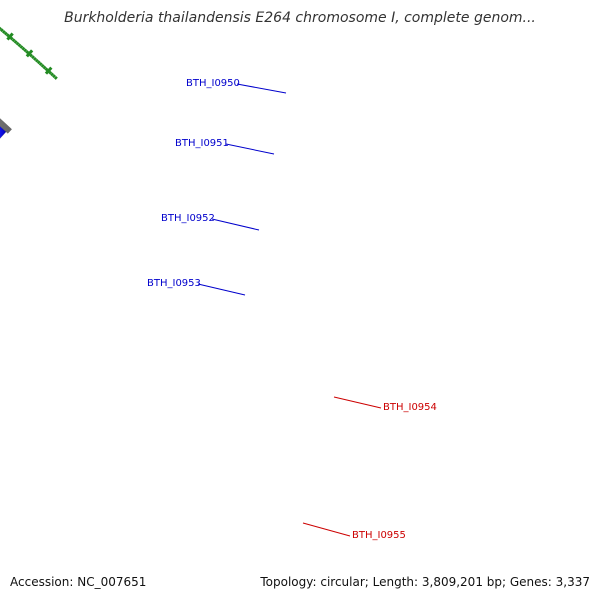 The width and height of the screenshot is (600, 600). I want to click on backbone-line, so click(6, 126).